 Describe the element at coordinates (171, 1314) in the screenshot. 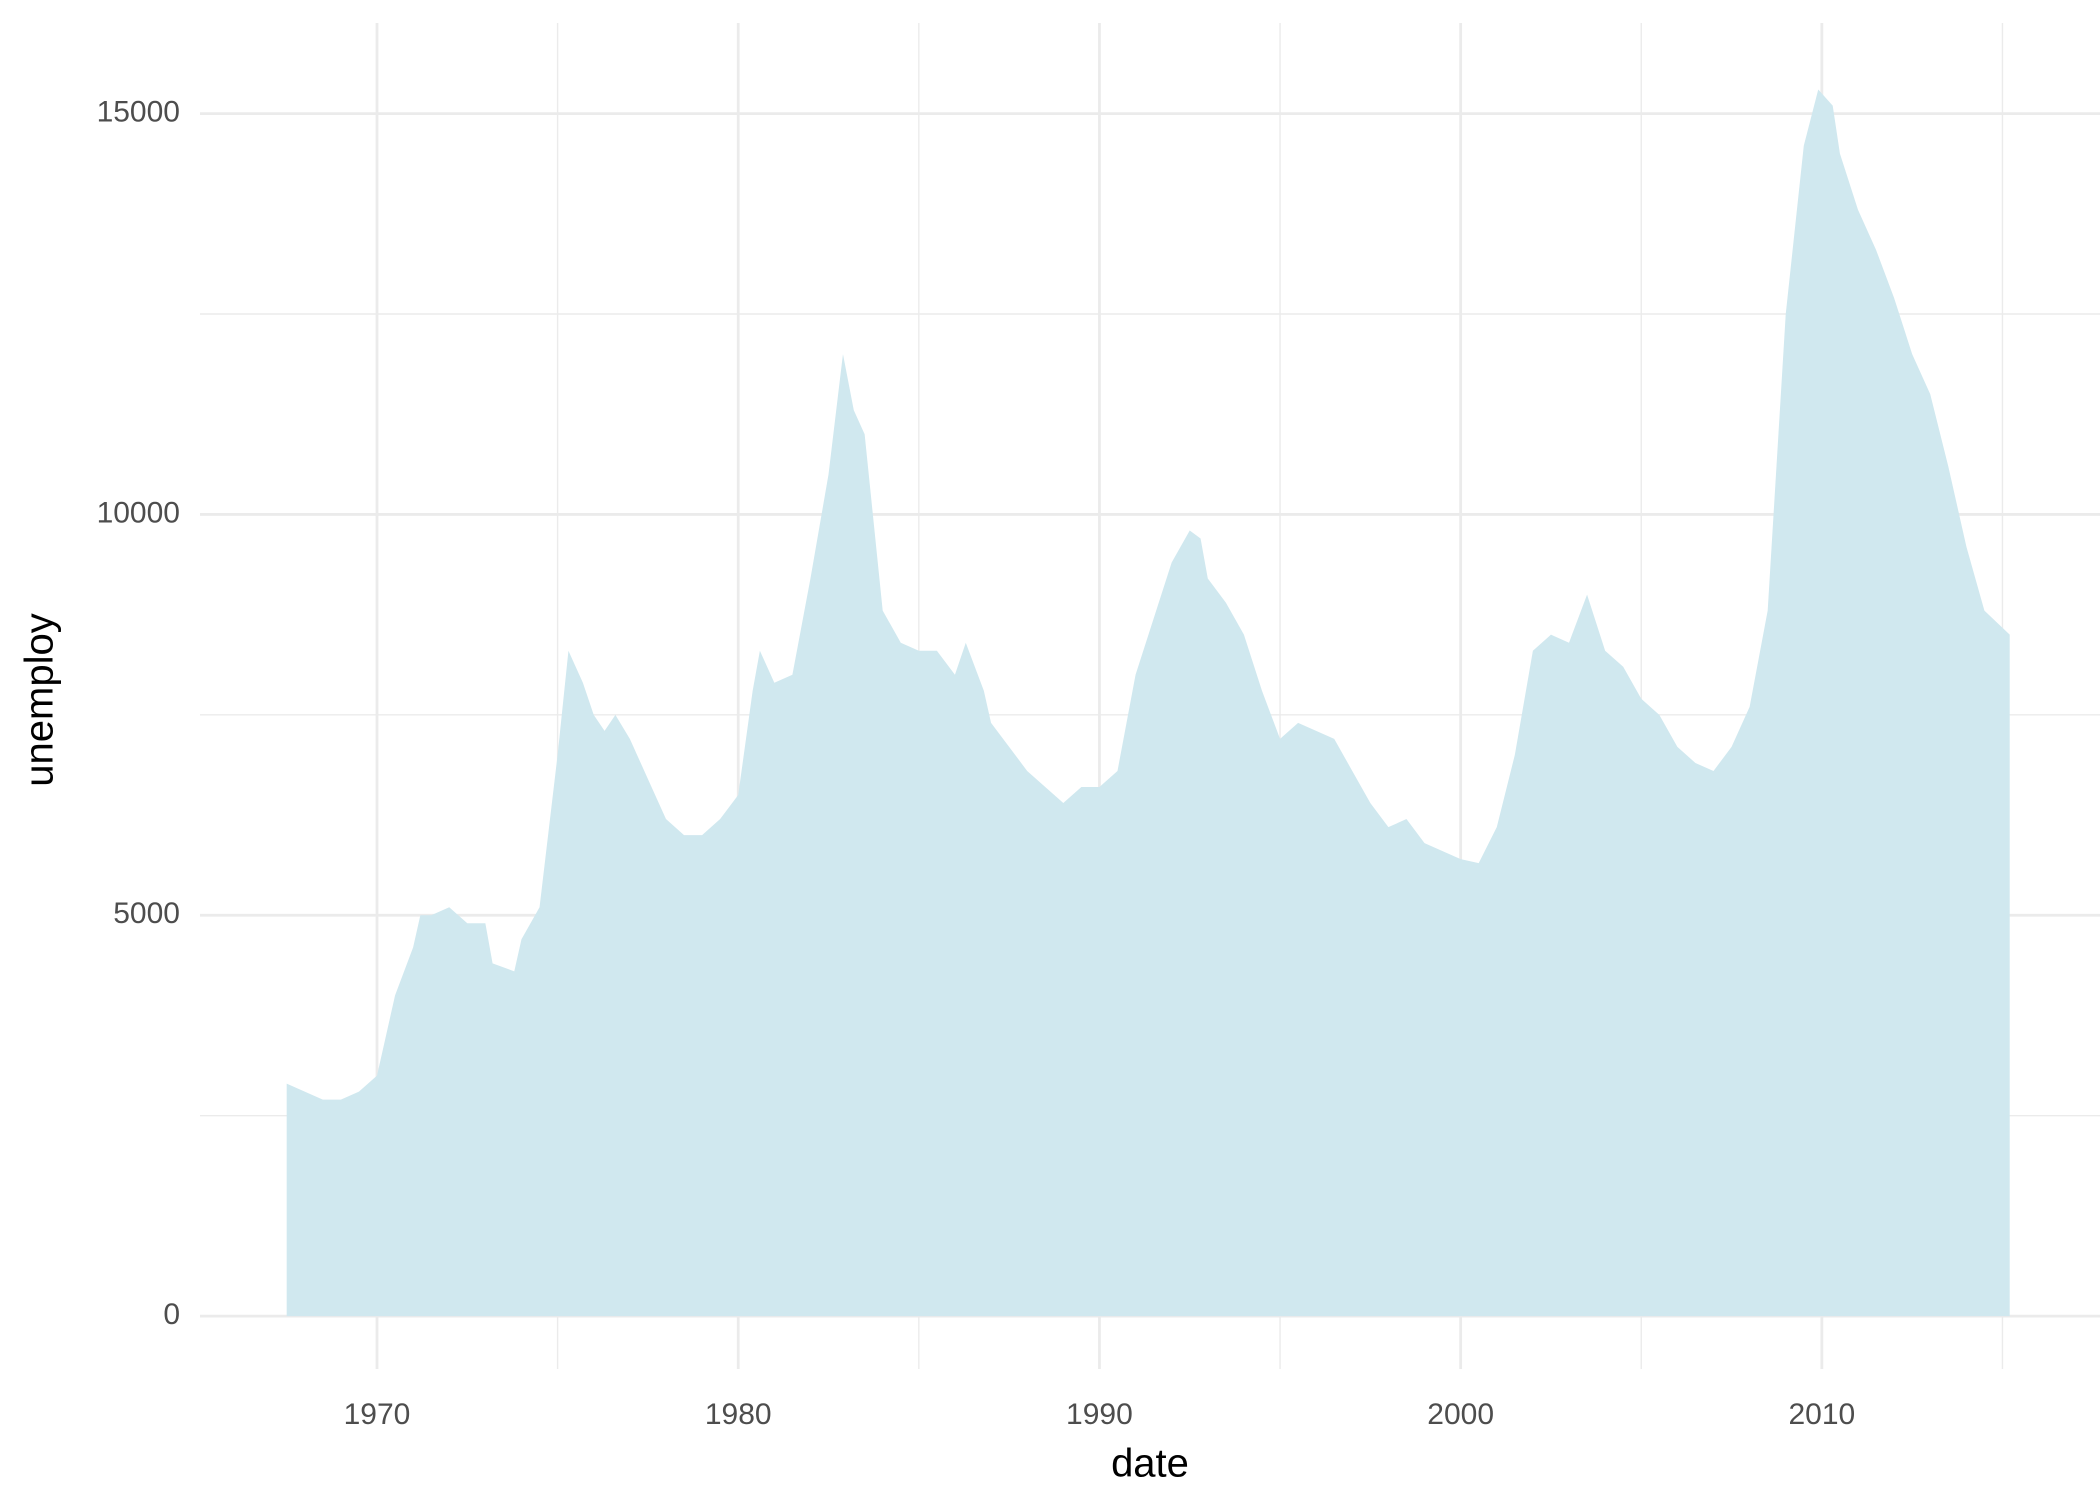

I see `y-tick-label: 0` at that location.